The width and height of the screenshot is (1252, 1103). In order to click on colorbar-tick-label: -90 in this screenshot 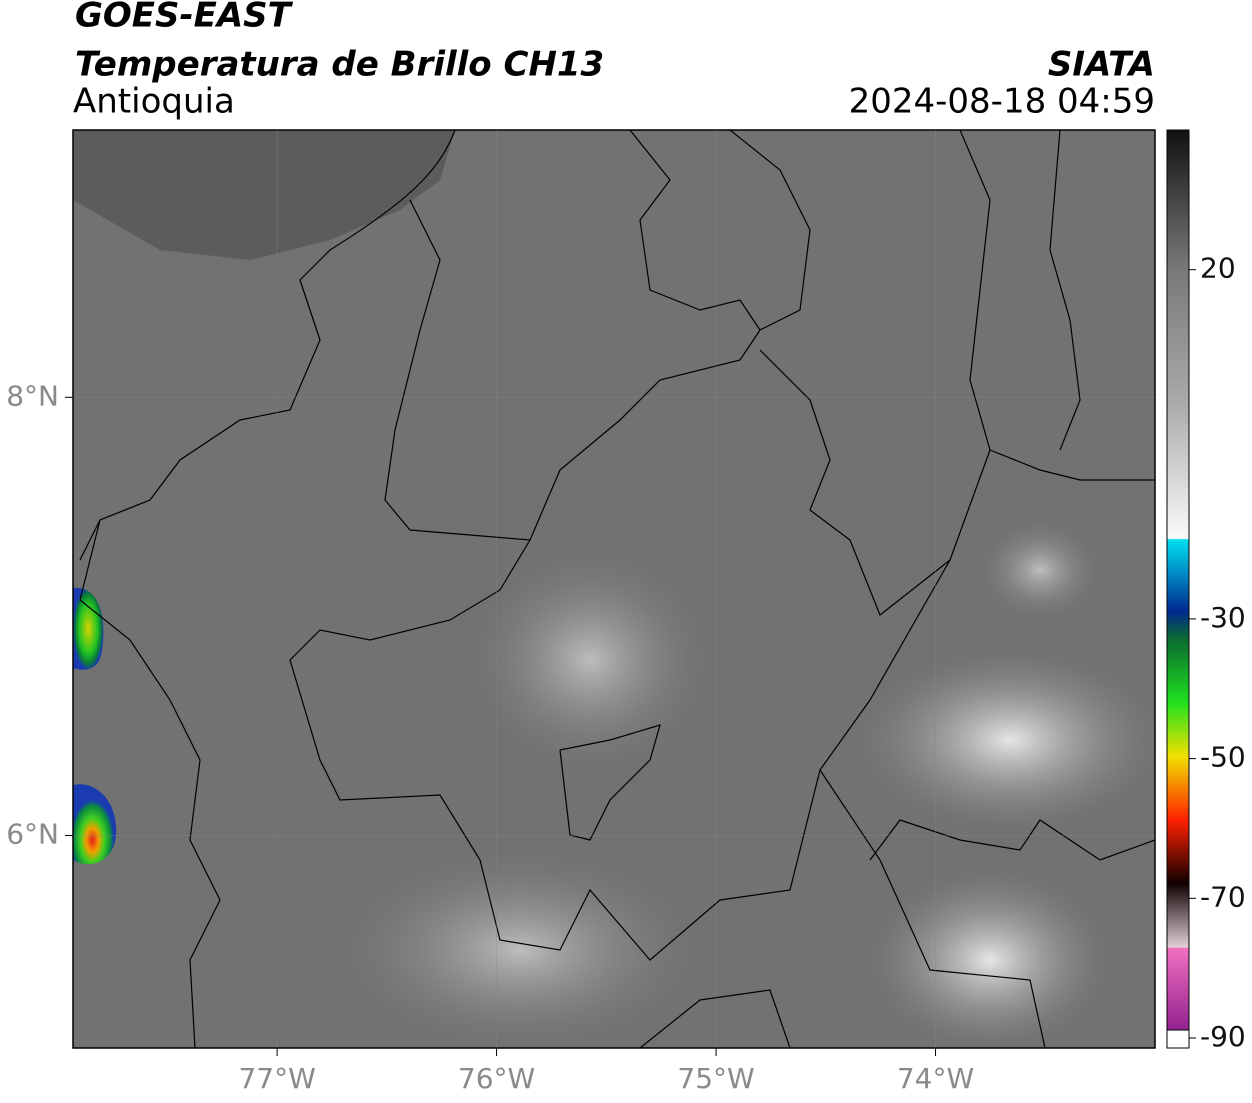, I will do `click(1223, 1036)`.